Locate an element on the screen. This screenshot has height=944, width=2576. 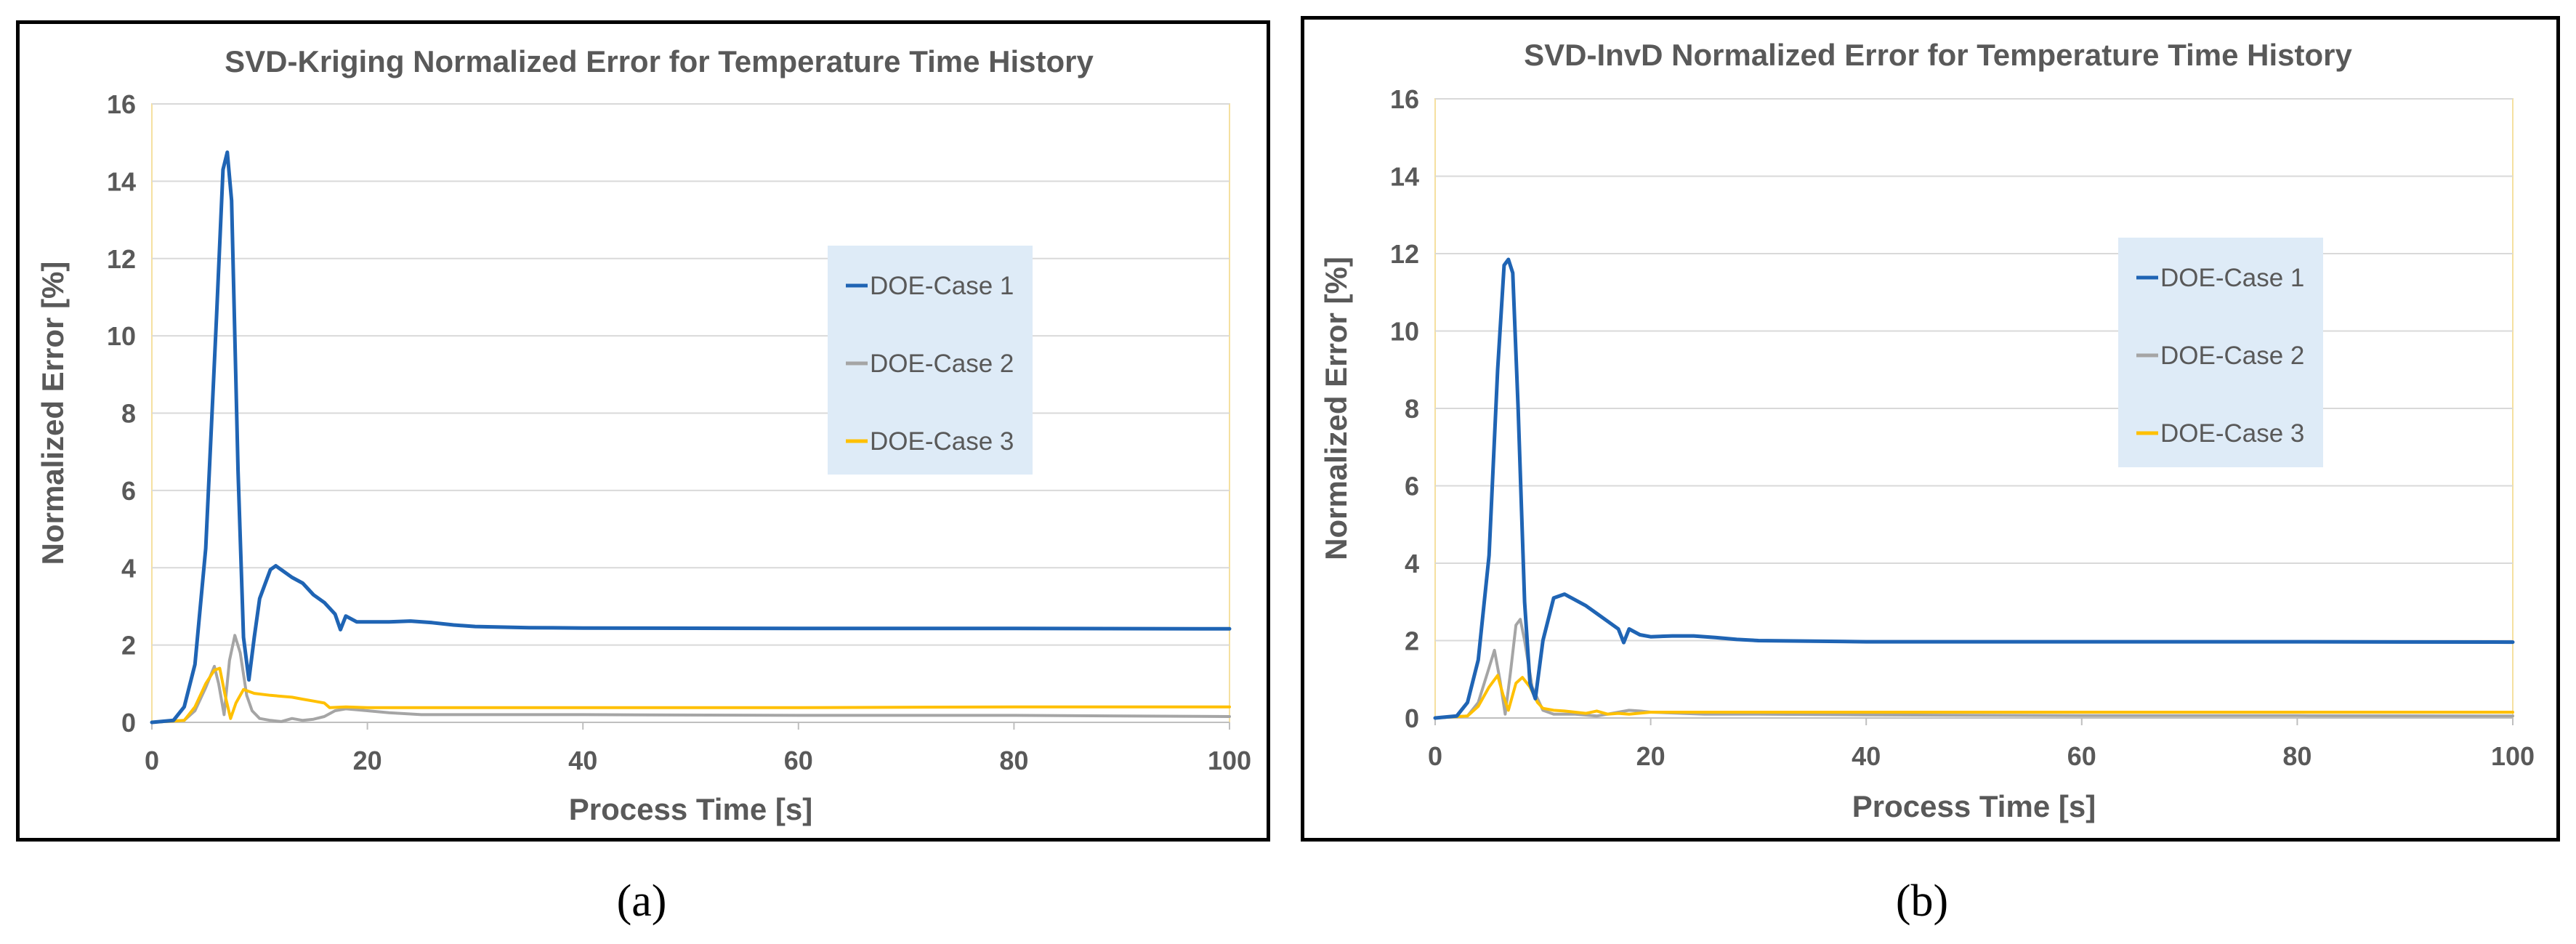
chart-b-ytick-label: 4 is located at coordinates (1412, 563).